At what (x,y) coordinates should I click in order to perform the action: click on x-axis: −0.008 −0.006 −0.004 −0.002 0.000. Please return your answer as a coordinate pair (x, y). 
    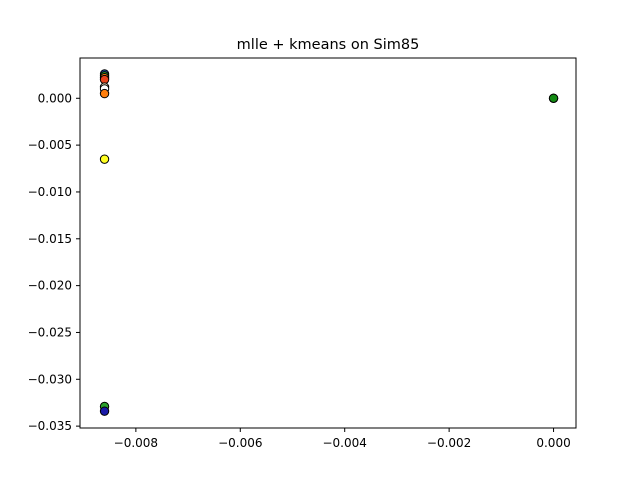
    Looking at the image, I should click on (342, 439).